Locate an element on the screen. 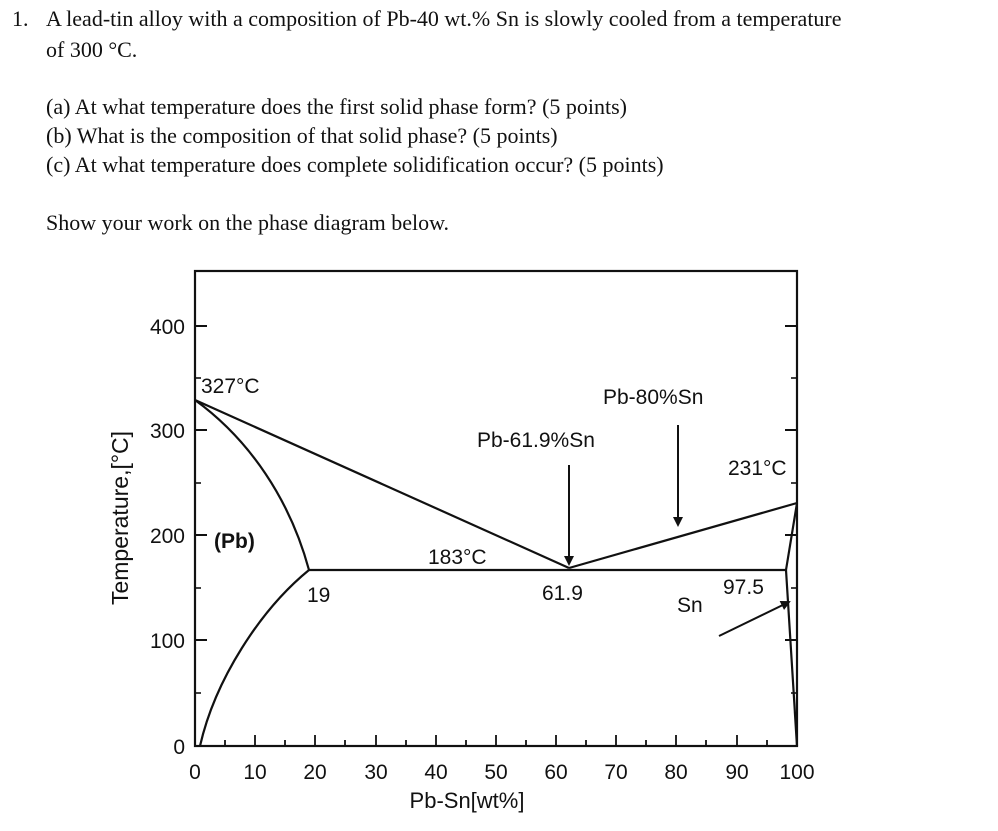 The width and height of the screenshot is (998, 831). arrow-sn-phase is located at coordinates (754, 618).